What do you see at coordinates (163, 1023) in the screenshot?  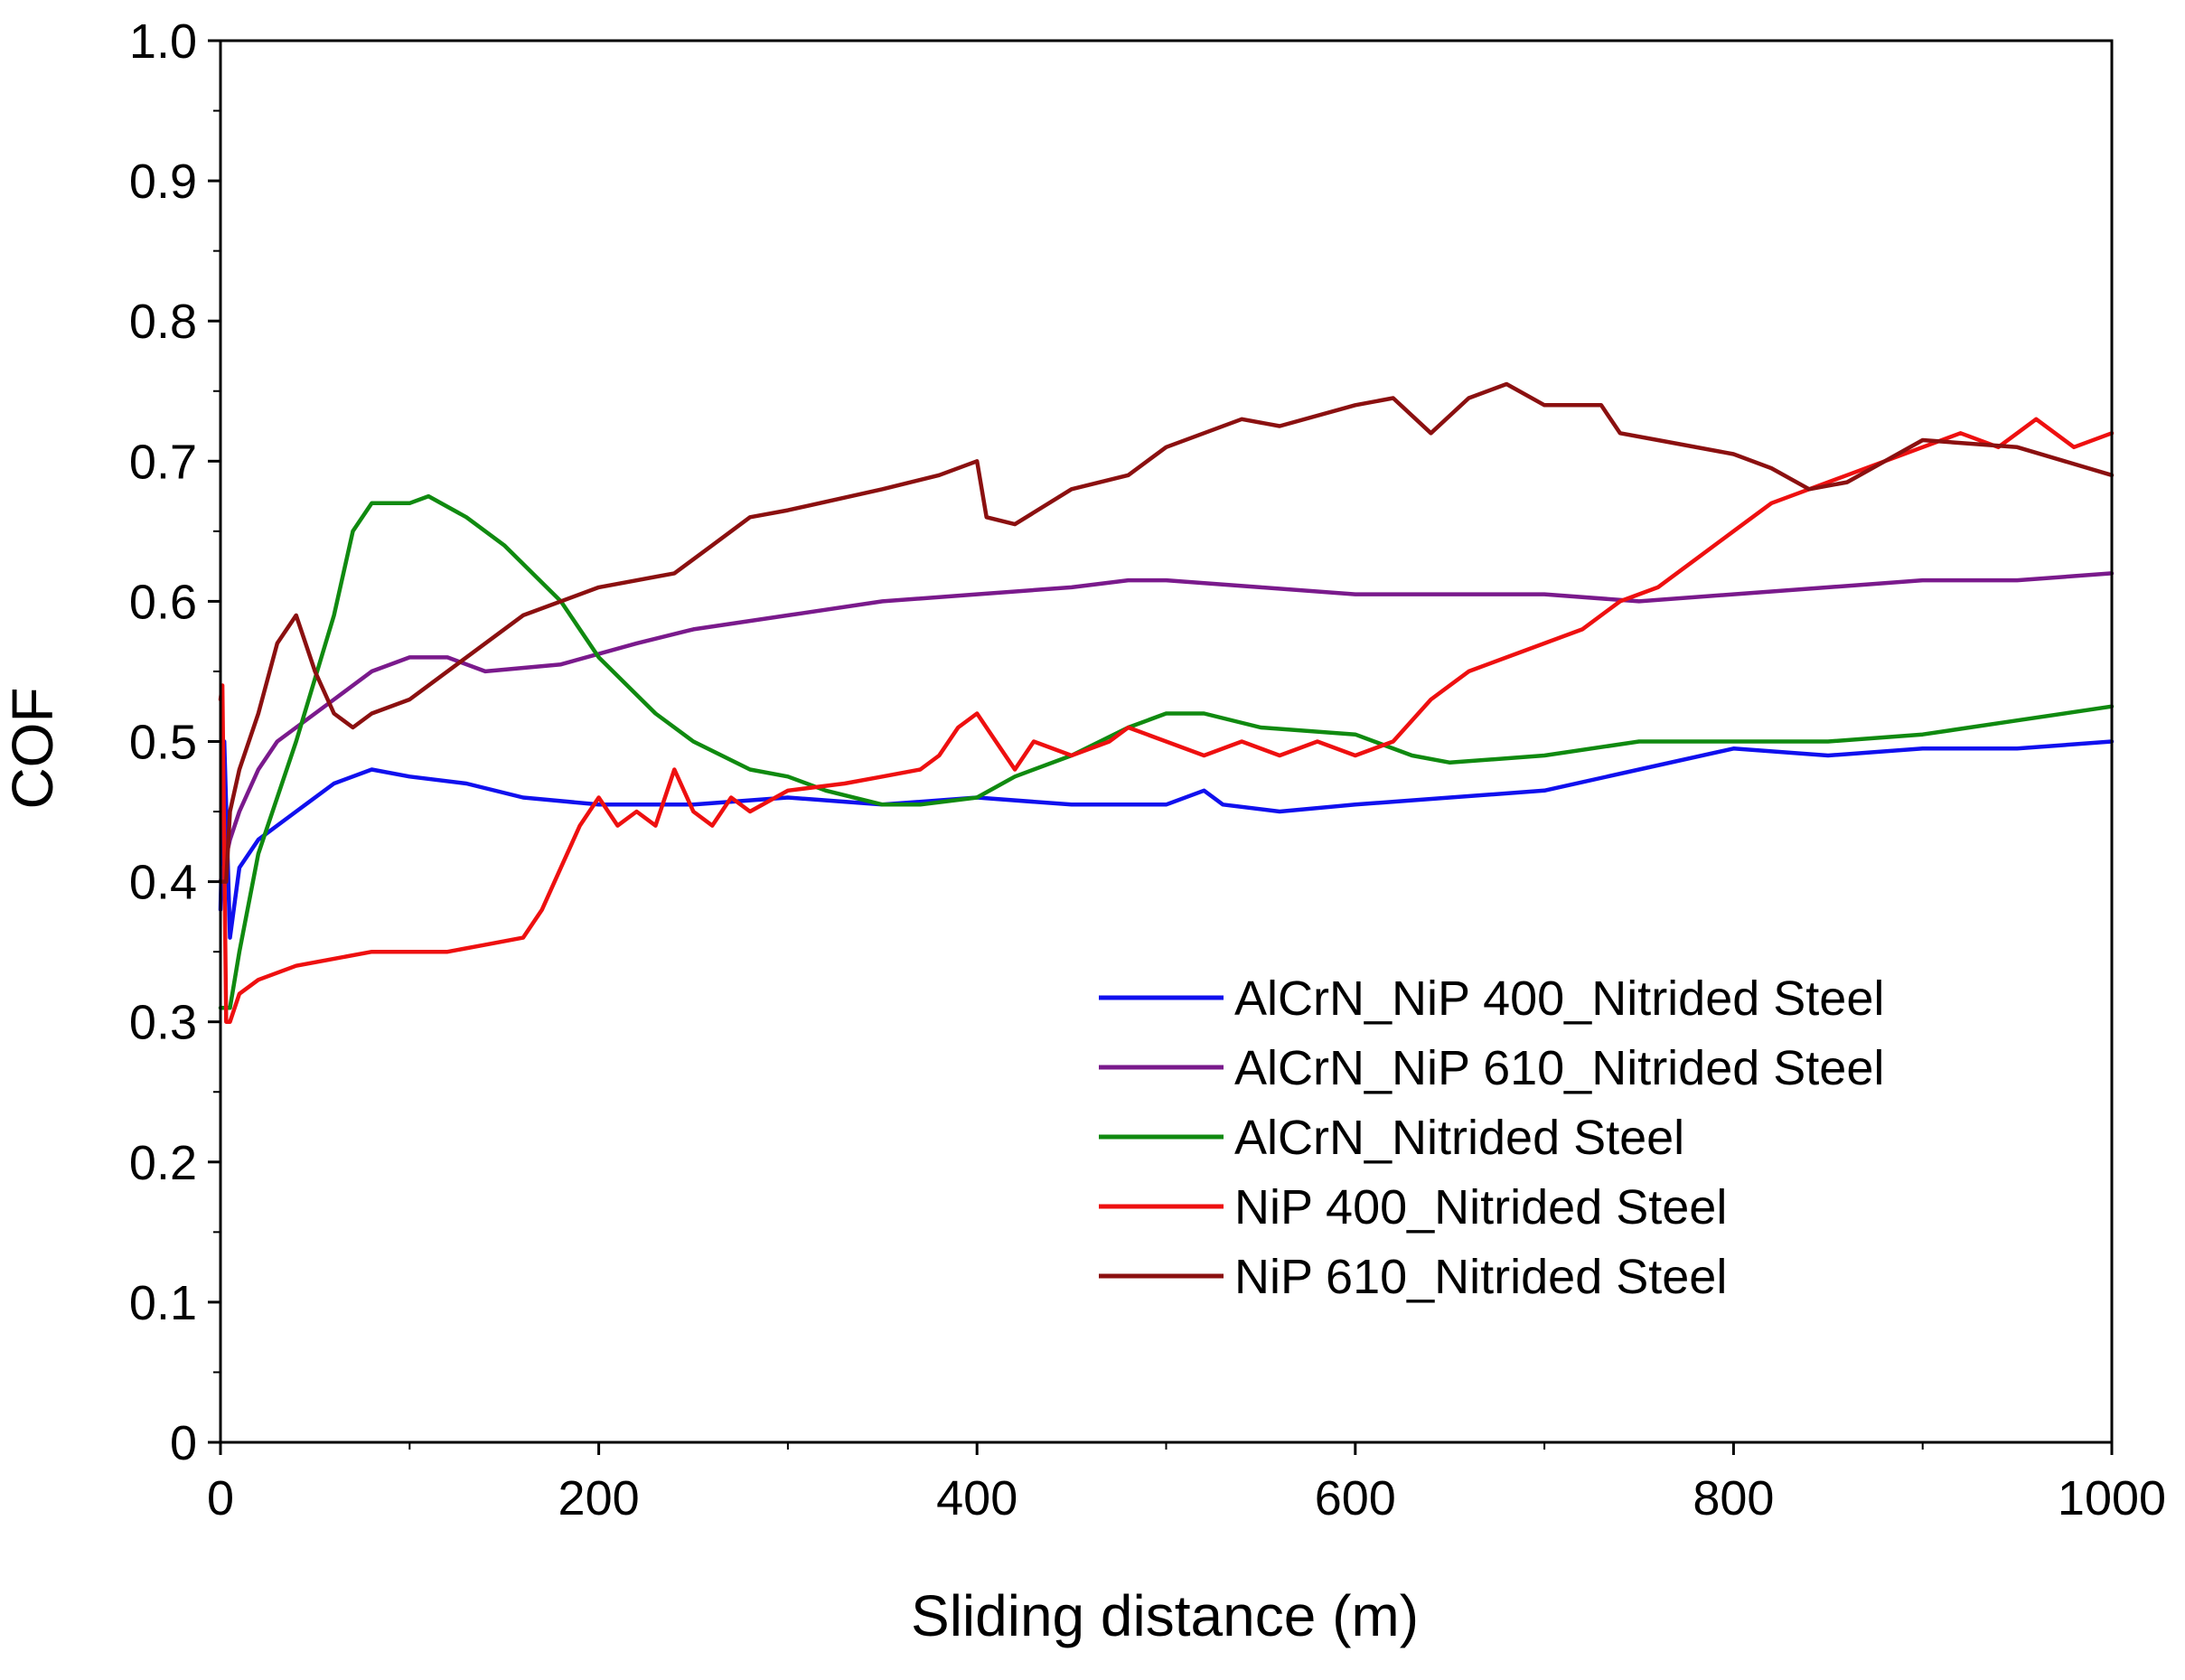 I see `y-tick-label: 0.3` at bounding box center [163, 1023].